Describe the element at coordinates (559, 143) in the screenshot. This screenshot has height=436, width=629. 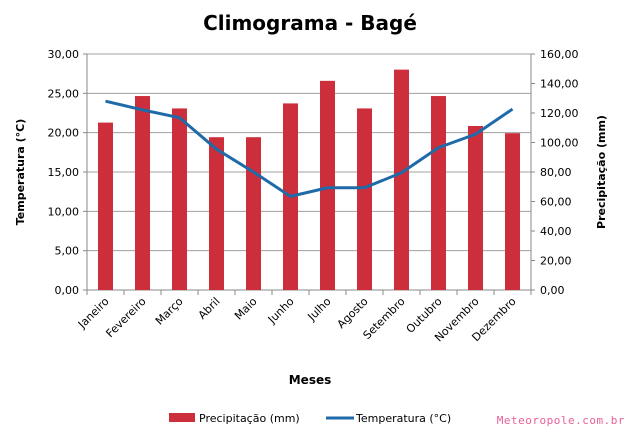
I see `right-tick-label: 100,00` at that location.